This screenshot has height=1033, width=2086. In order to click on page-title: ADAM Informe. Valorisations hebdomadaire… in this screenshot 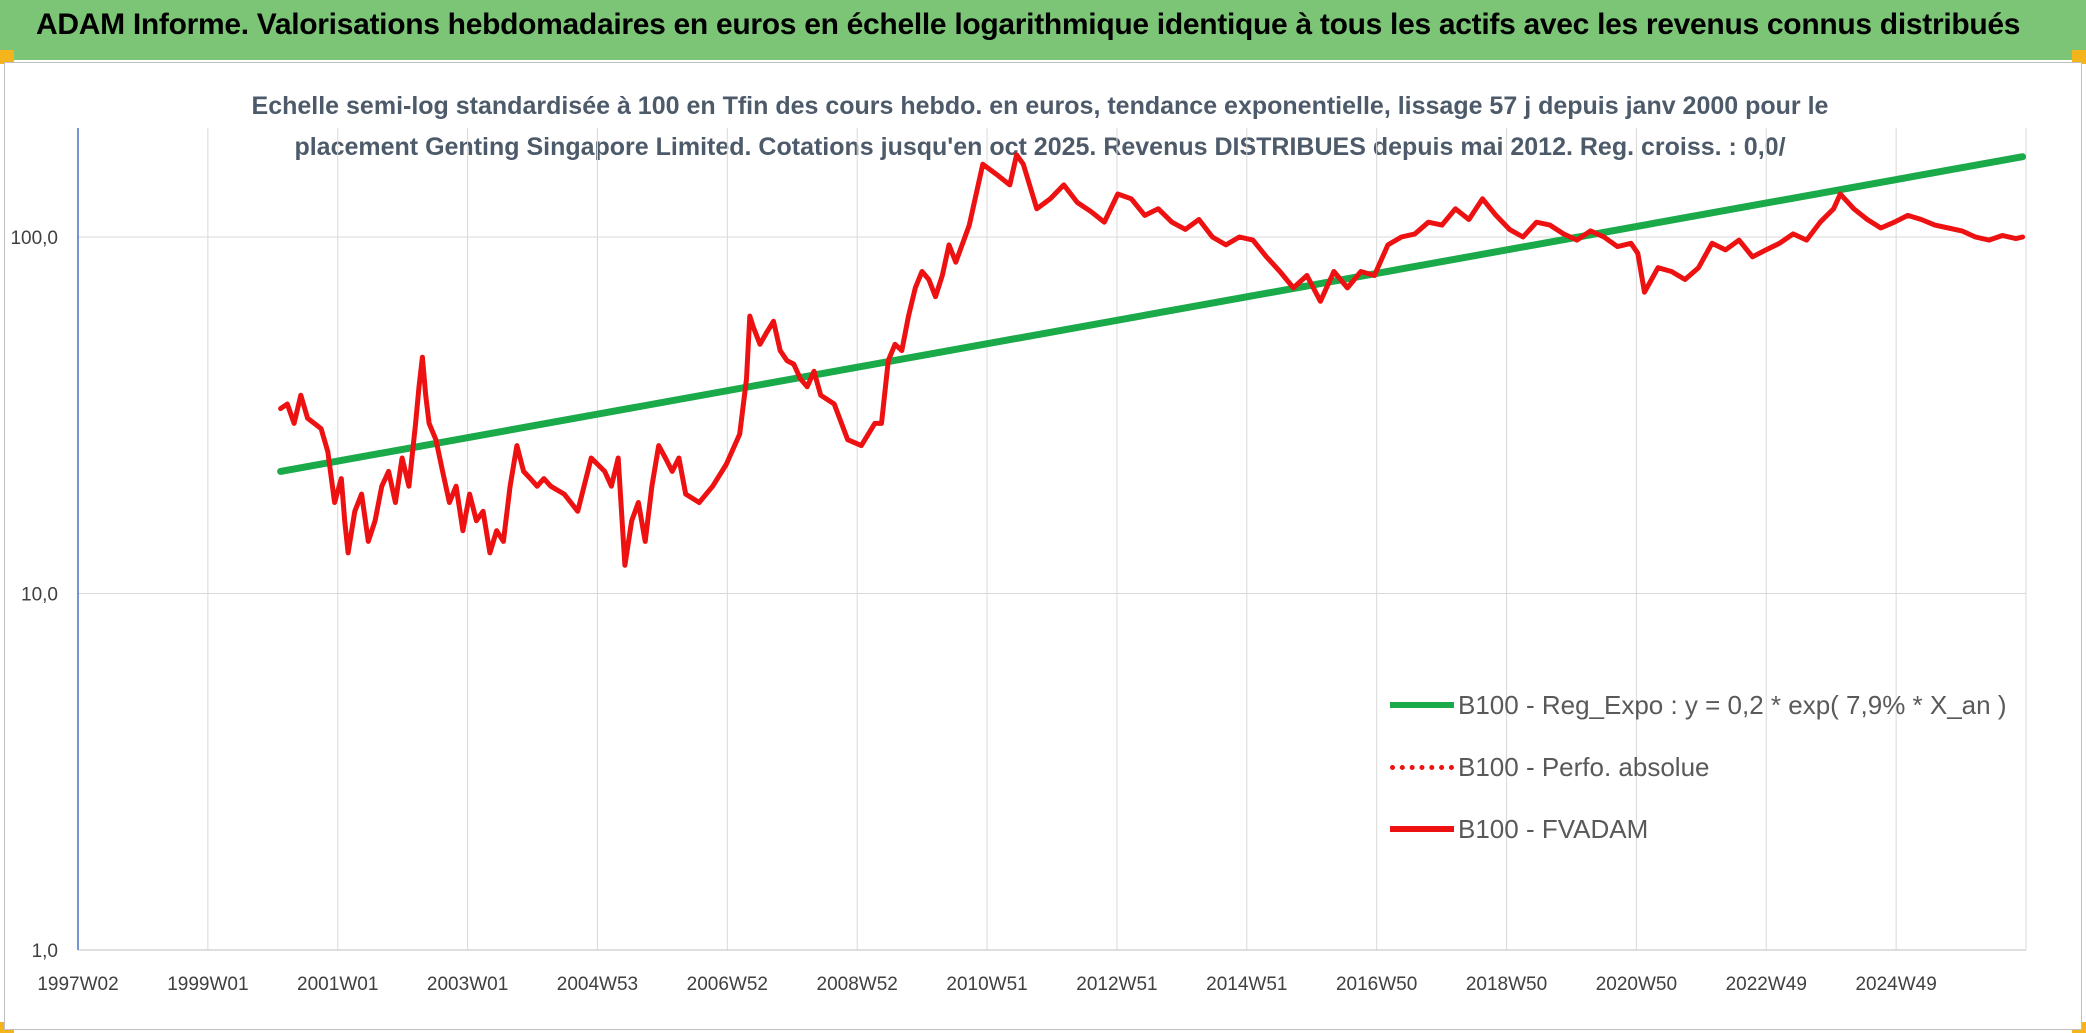, I will do `click(1028, 24)`.